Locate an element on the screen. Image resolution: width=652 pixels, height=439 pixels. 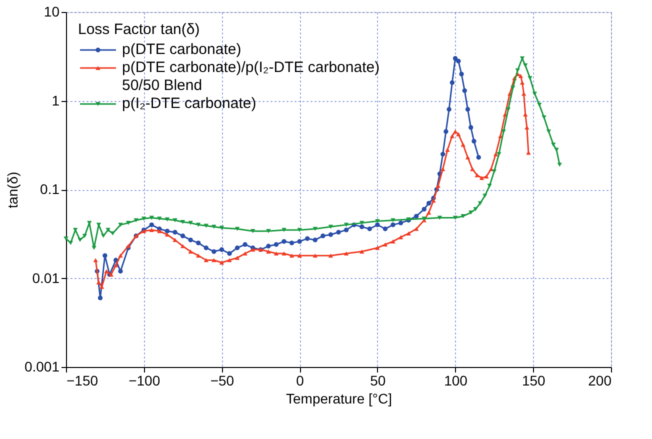
y-tick-label: 0.001 is located at coordinates (42, 366).